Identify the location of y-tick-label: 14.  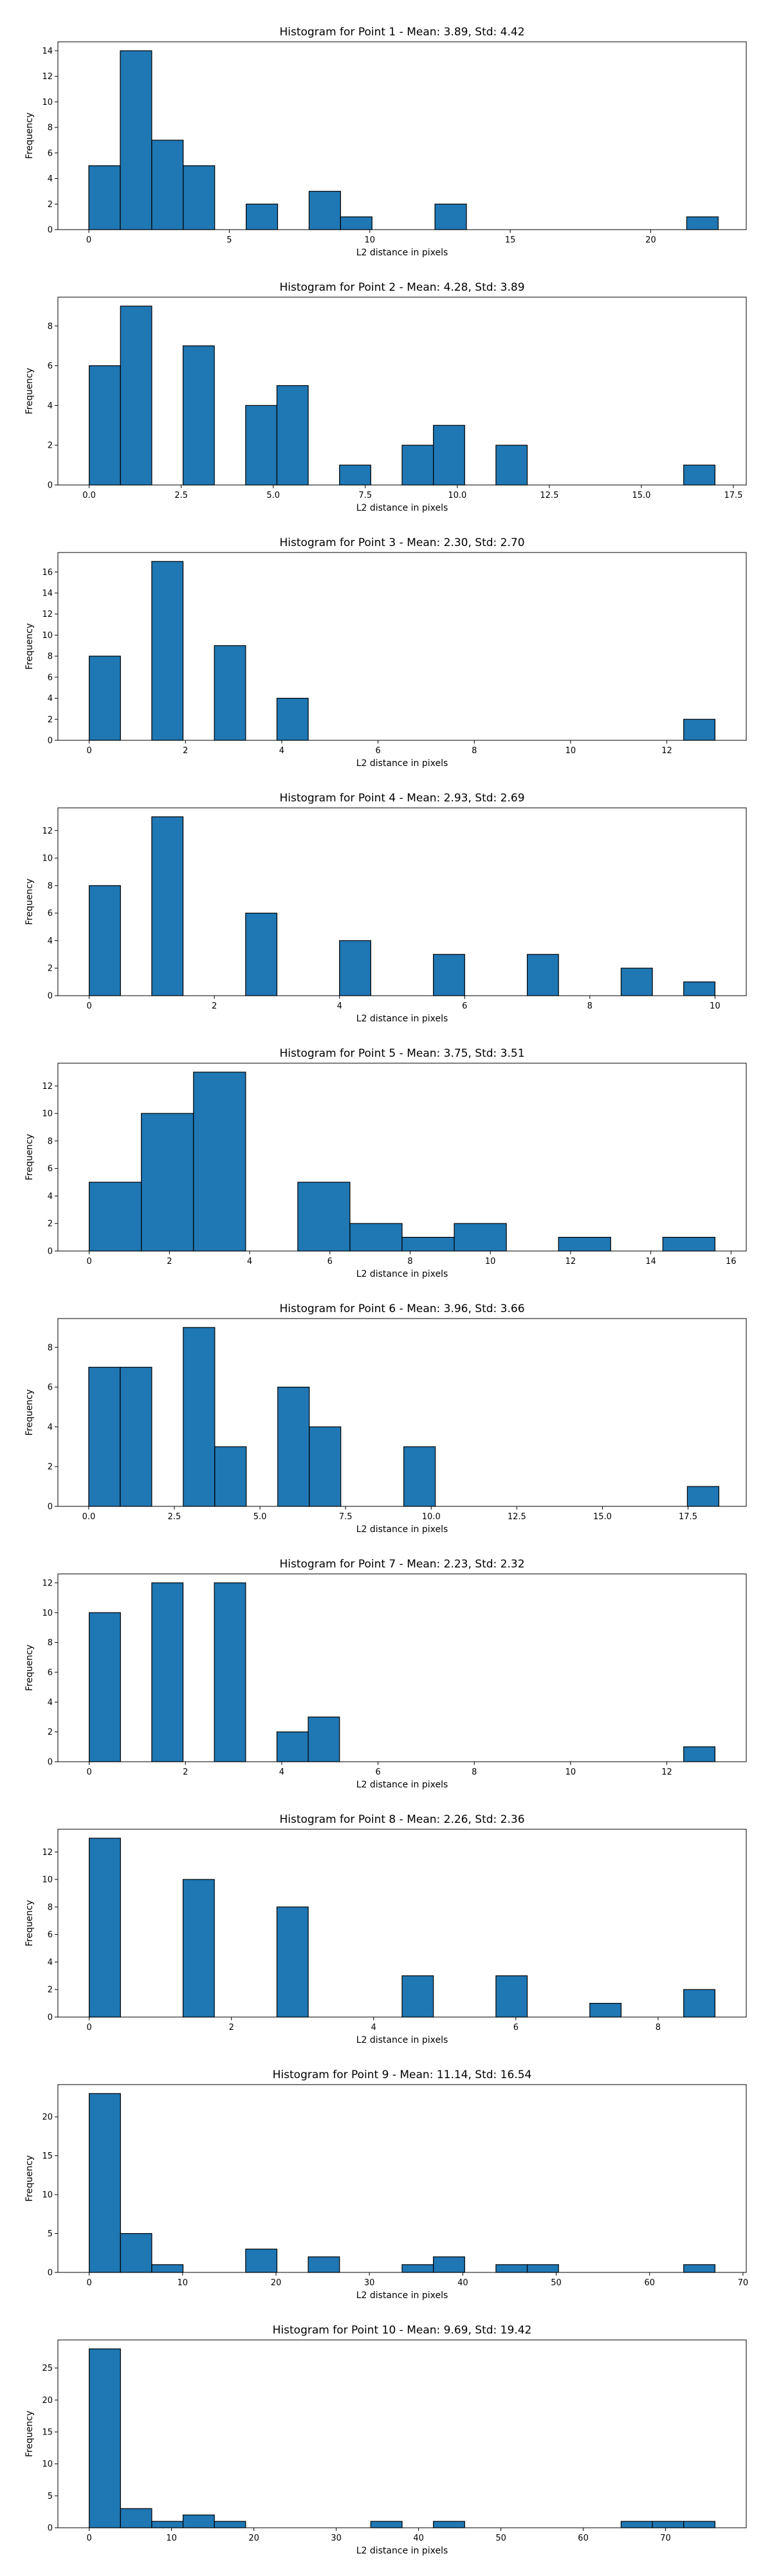
(47, 51).